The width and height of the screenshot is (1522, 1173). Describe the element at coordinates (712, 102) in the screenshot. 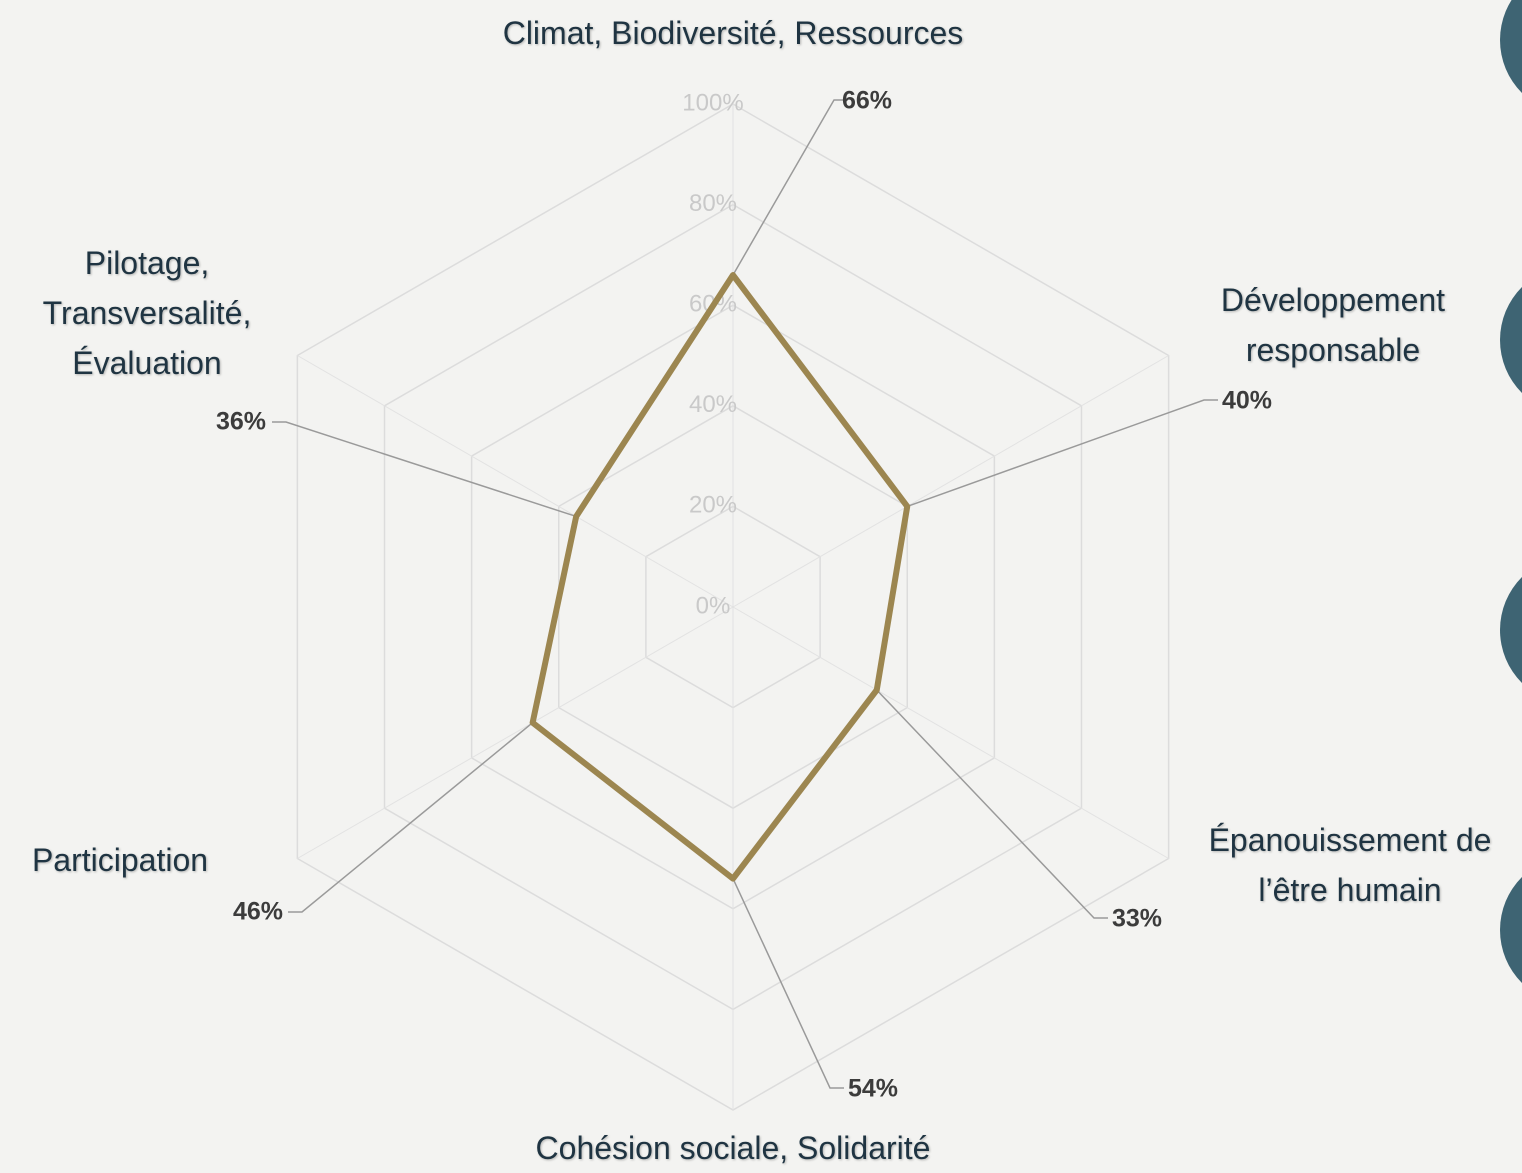

I see `tick-label: 100%` at that location.